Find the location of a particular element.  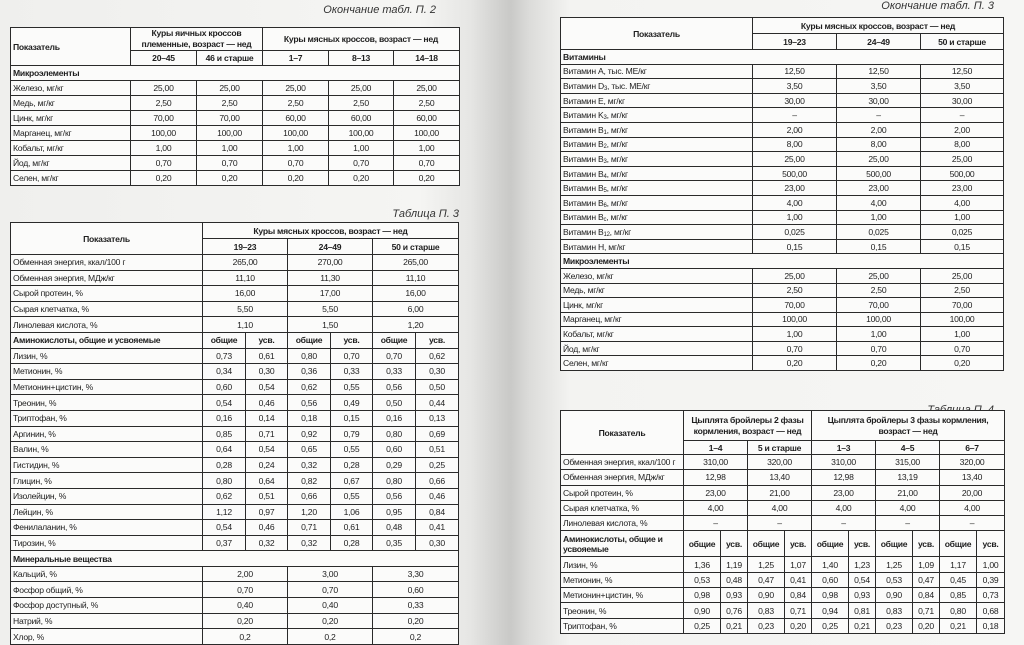

row-label: Метионин+цистин, % is located at coordinates (622, 595).